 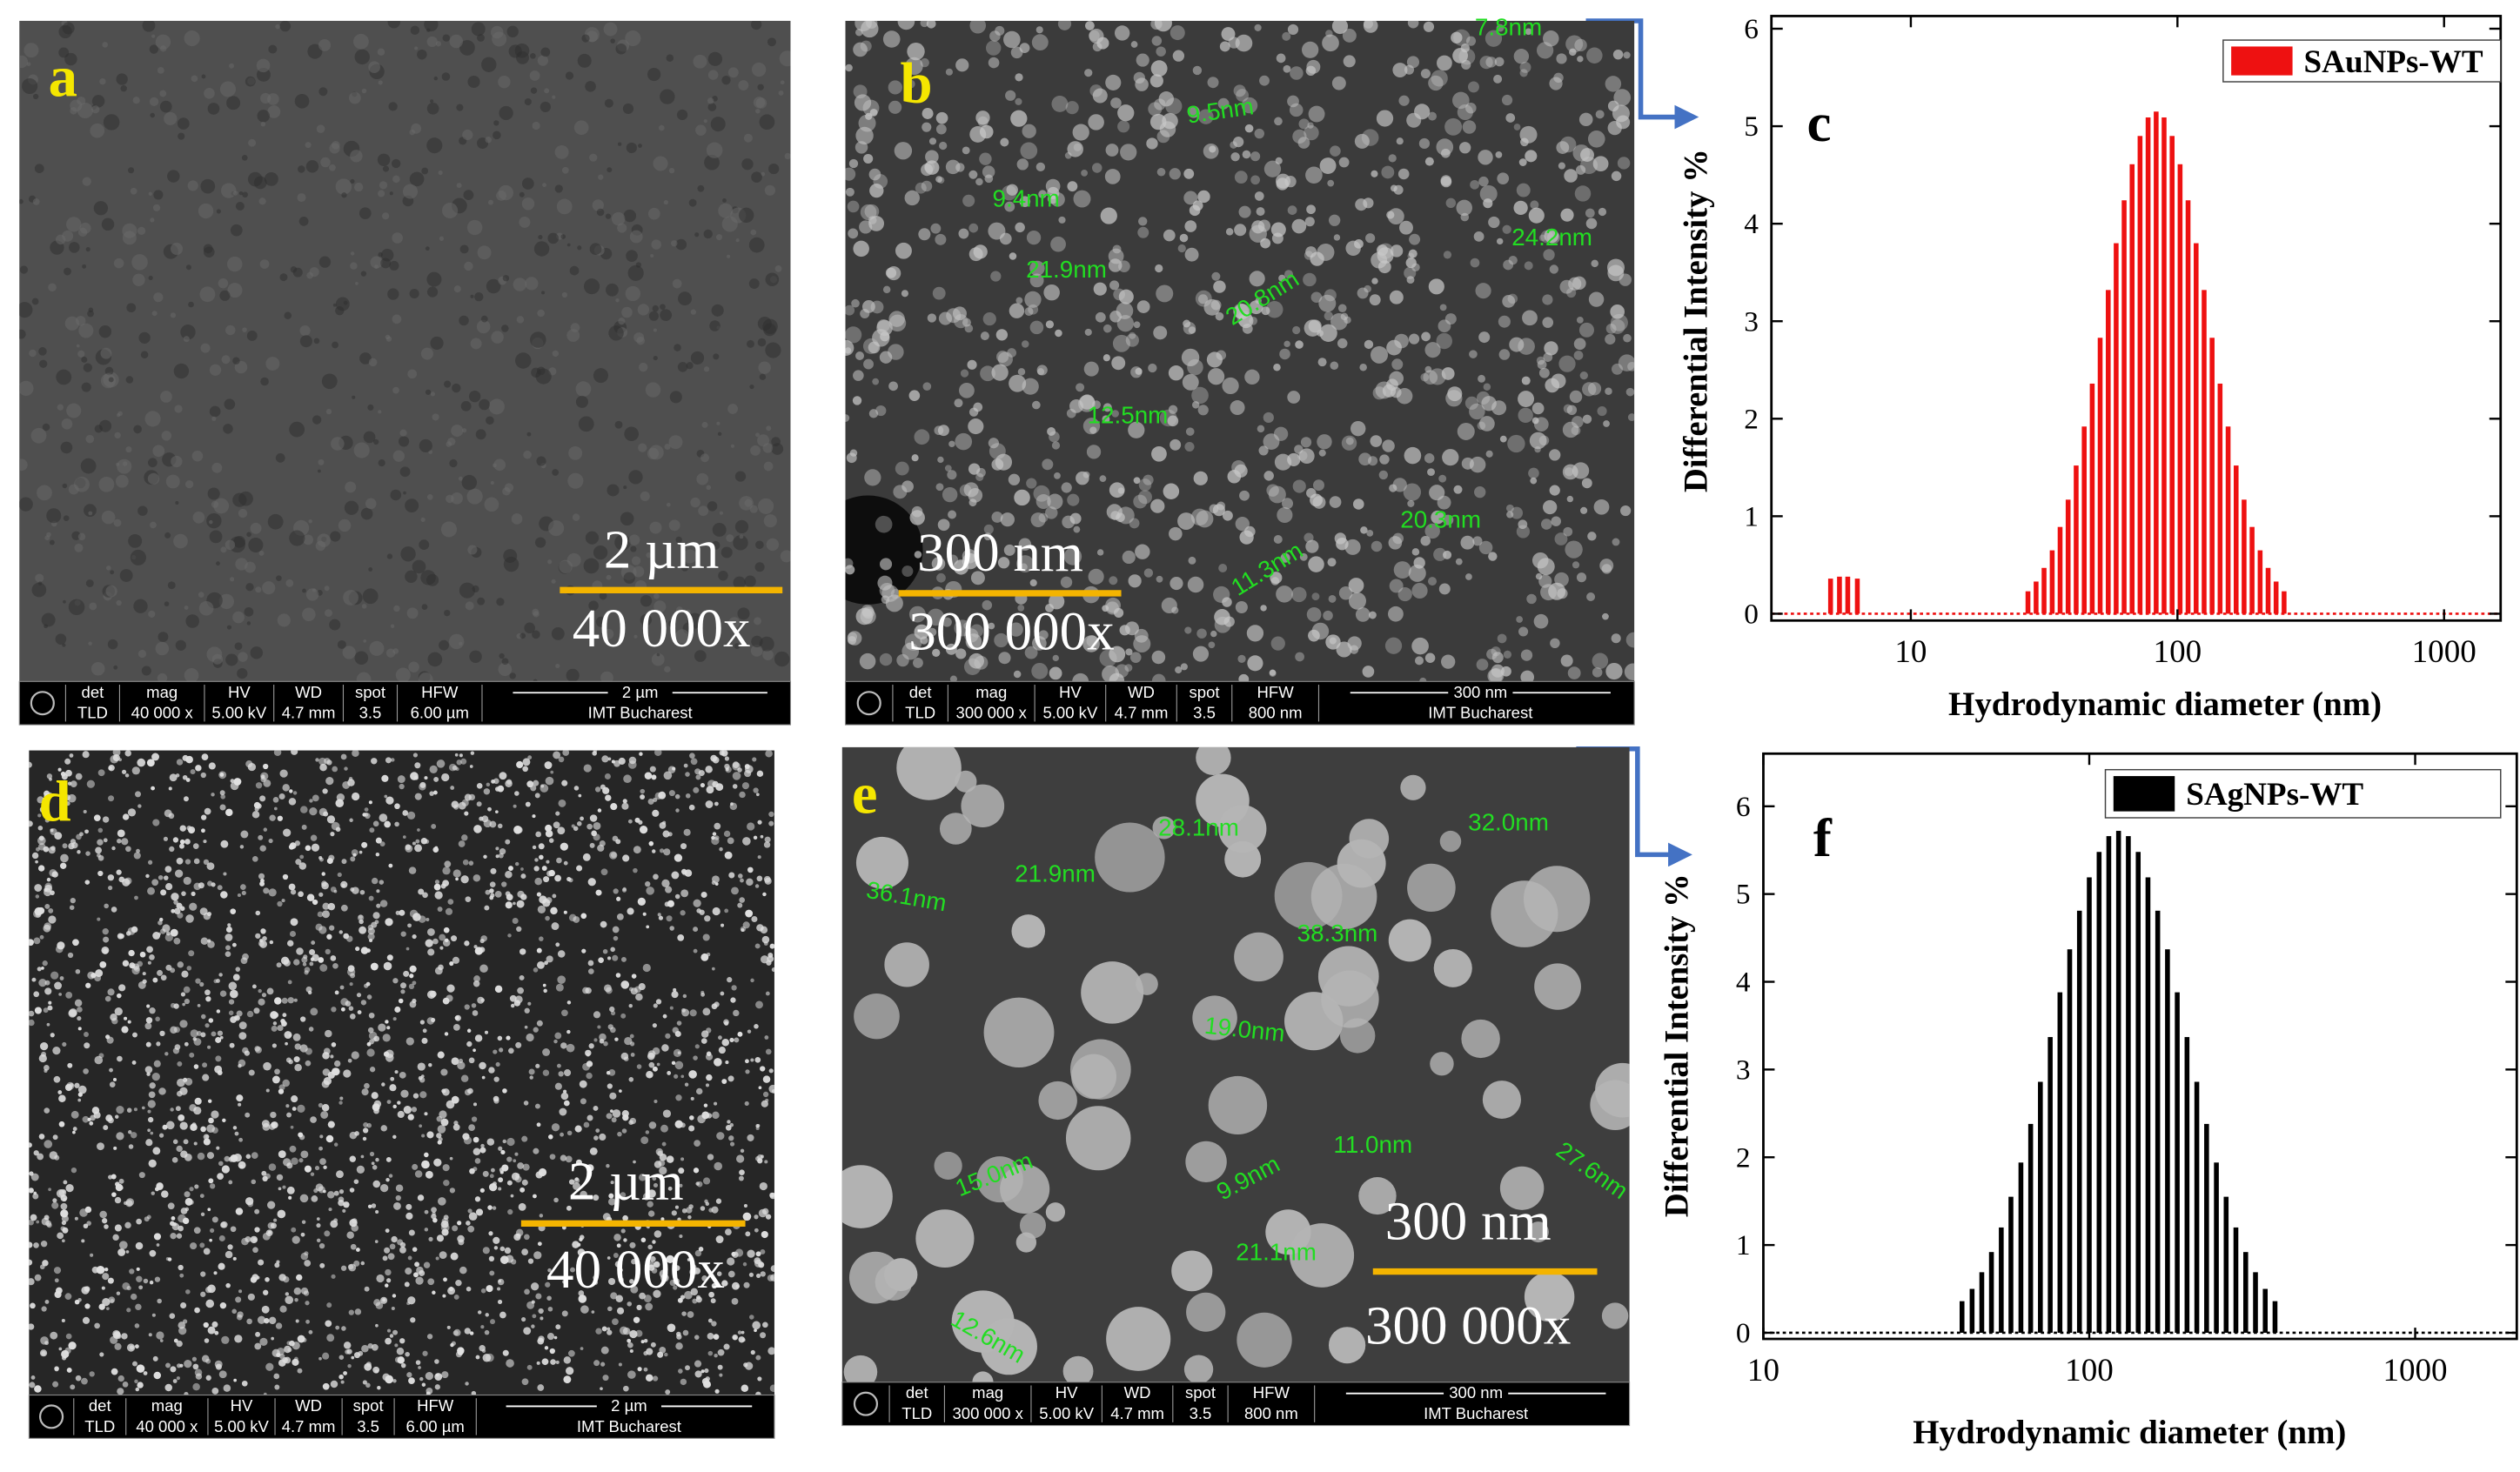 I want to click on scale-bar-label: 300 nm, so click(x=1000, y=552).